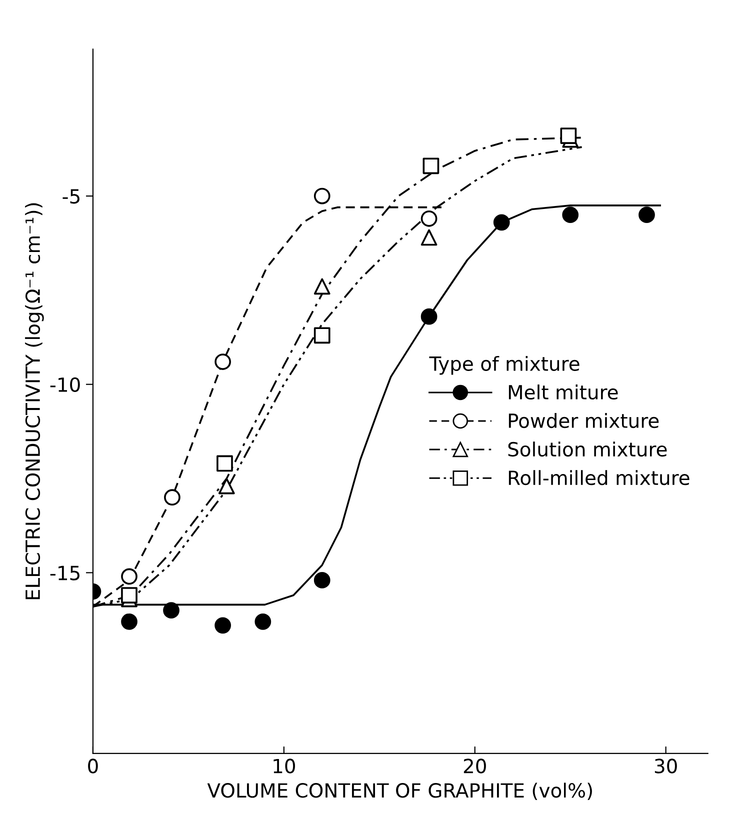  I want to click on legend-label: Melt miture, so click(563, 392).